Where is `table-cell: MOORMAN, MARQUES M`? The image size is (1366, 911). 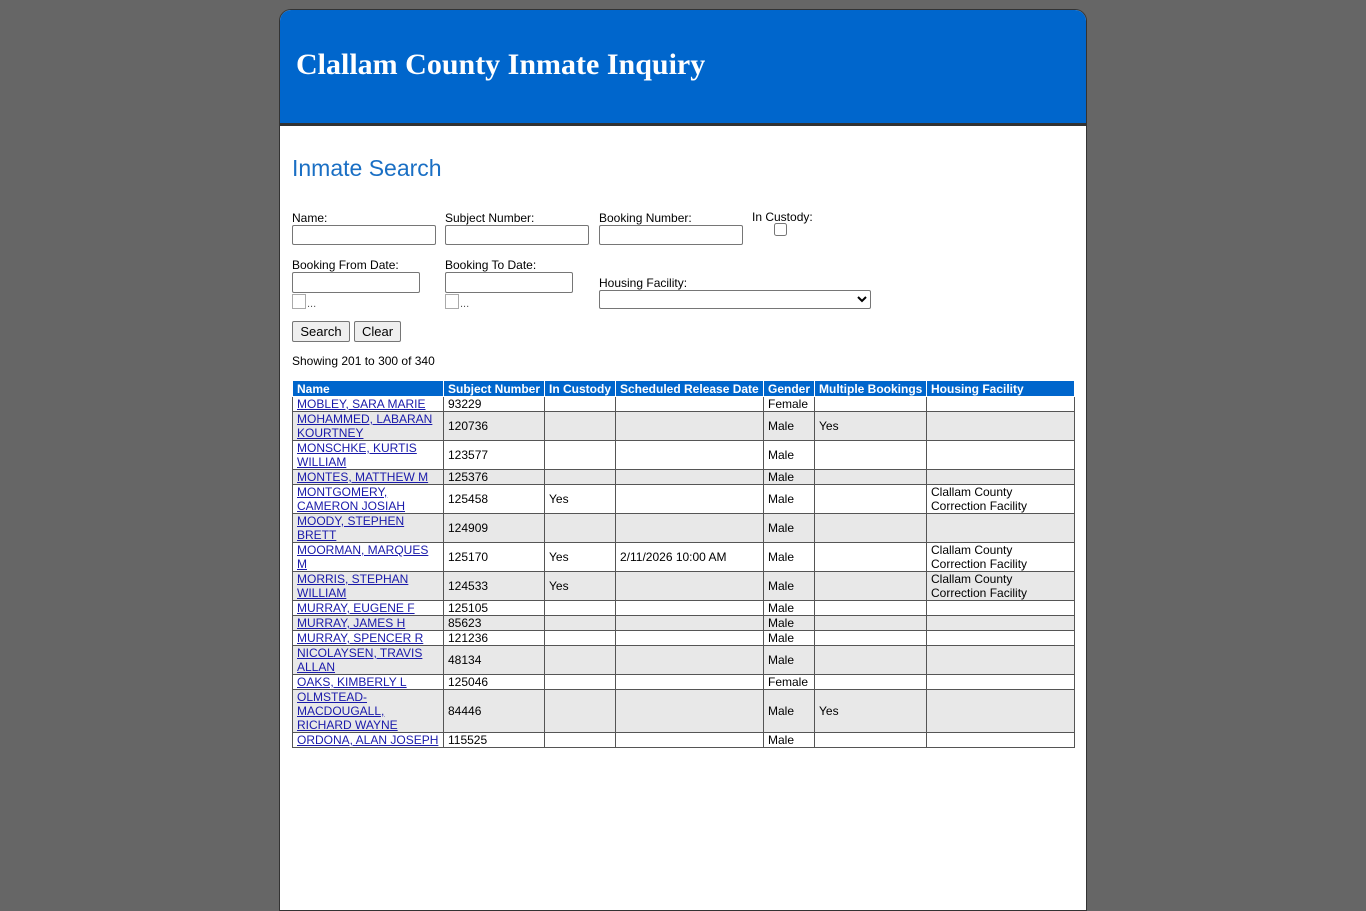
table-cell: MOORMAN, MARQUES M is located at coordinates (368, 557).